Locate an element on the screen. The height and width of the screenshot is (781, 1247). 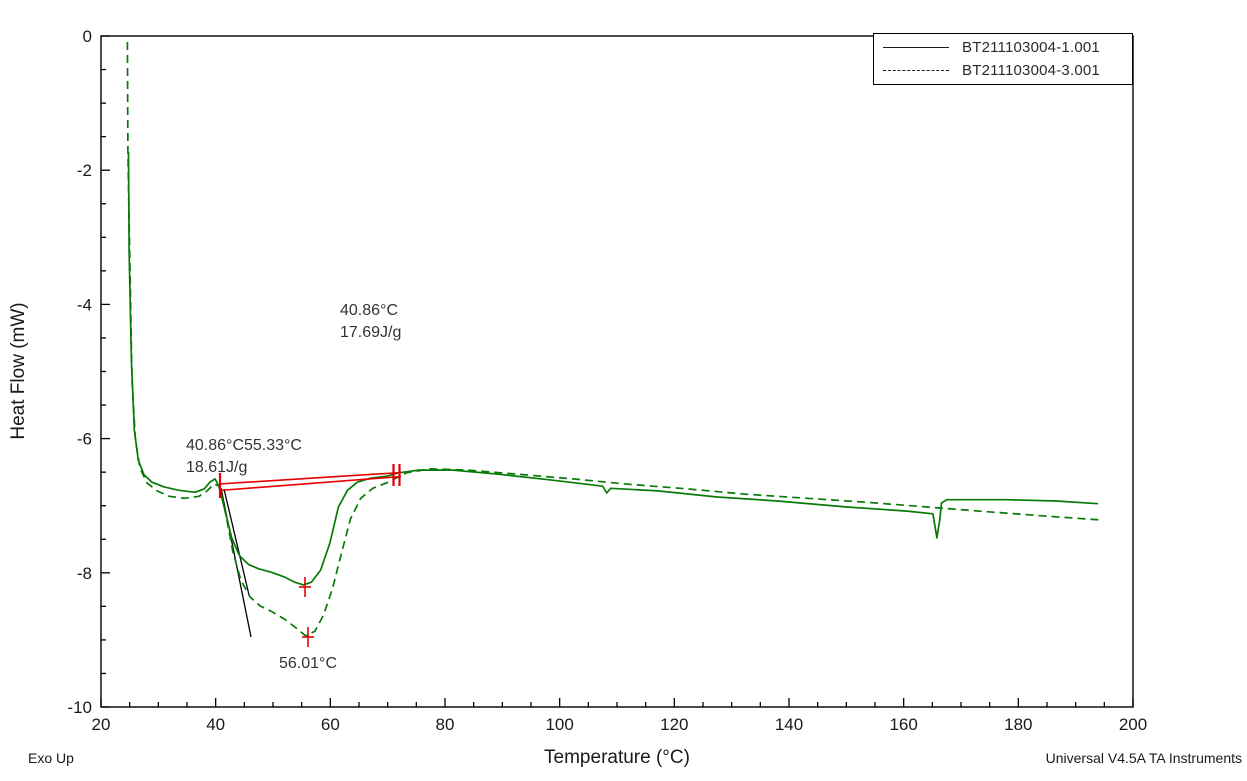
legend-entry-dashed: BT211103004-3.001 is located at coordinates (1003, 70).